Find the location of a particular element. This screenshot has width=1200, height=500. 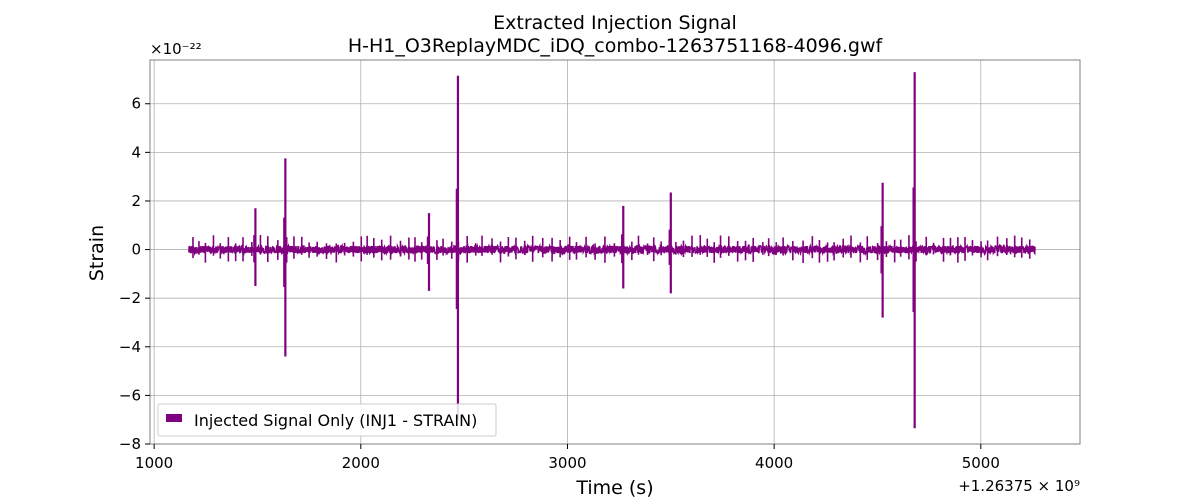

legend-swatch is located at coordinates (174, 418).